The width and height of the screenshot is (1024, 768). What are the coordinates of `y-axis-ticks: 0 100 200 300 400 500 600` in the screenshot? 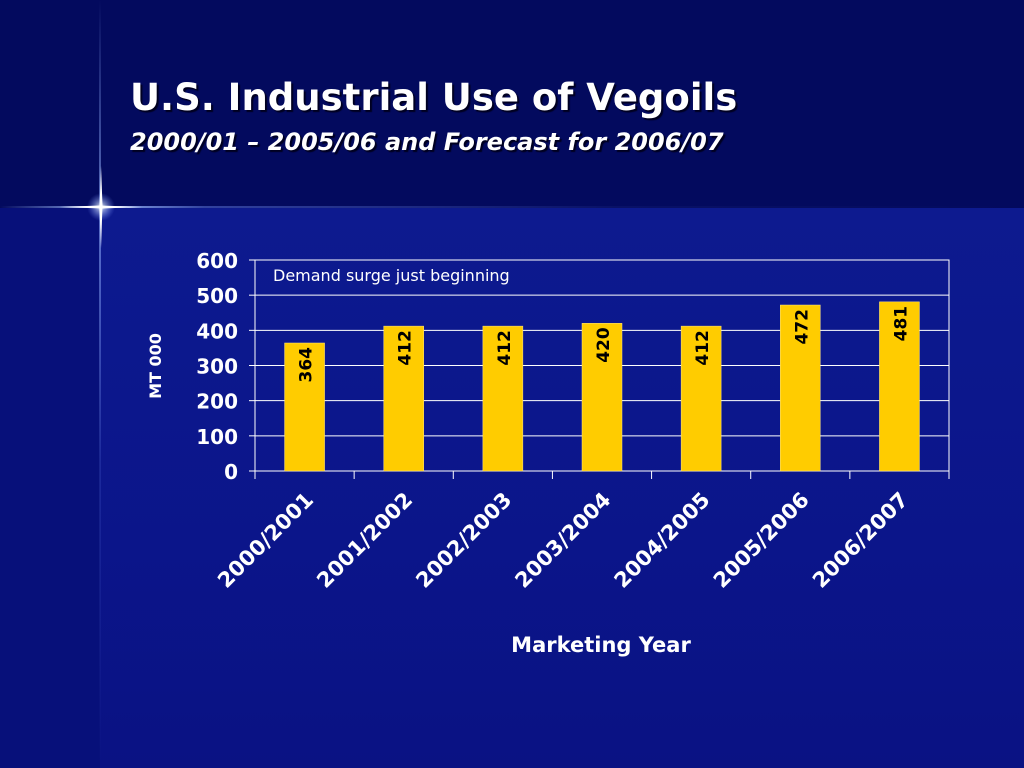 It's located at (225, 366).